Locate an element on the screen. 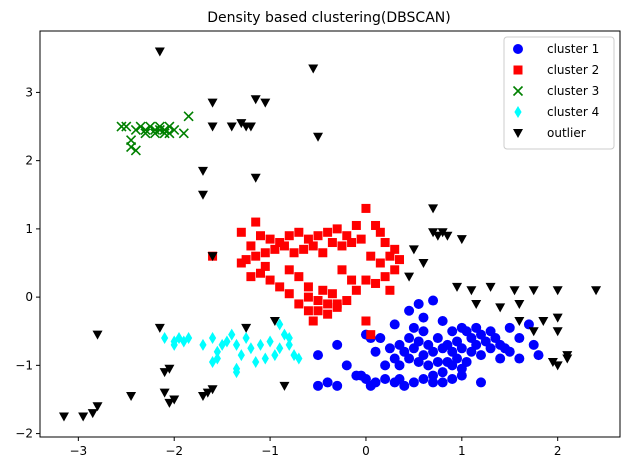 The image size is (630, 470). legend-box is located at coordinates (559, 93).